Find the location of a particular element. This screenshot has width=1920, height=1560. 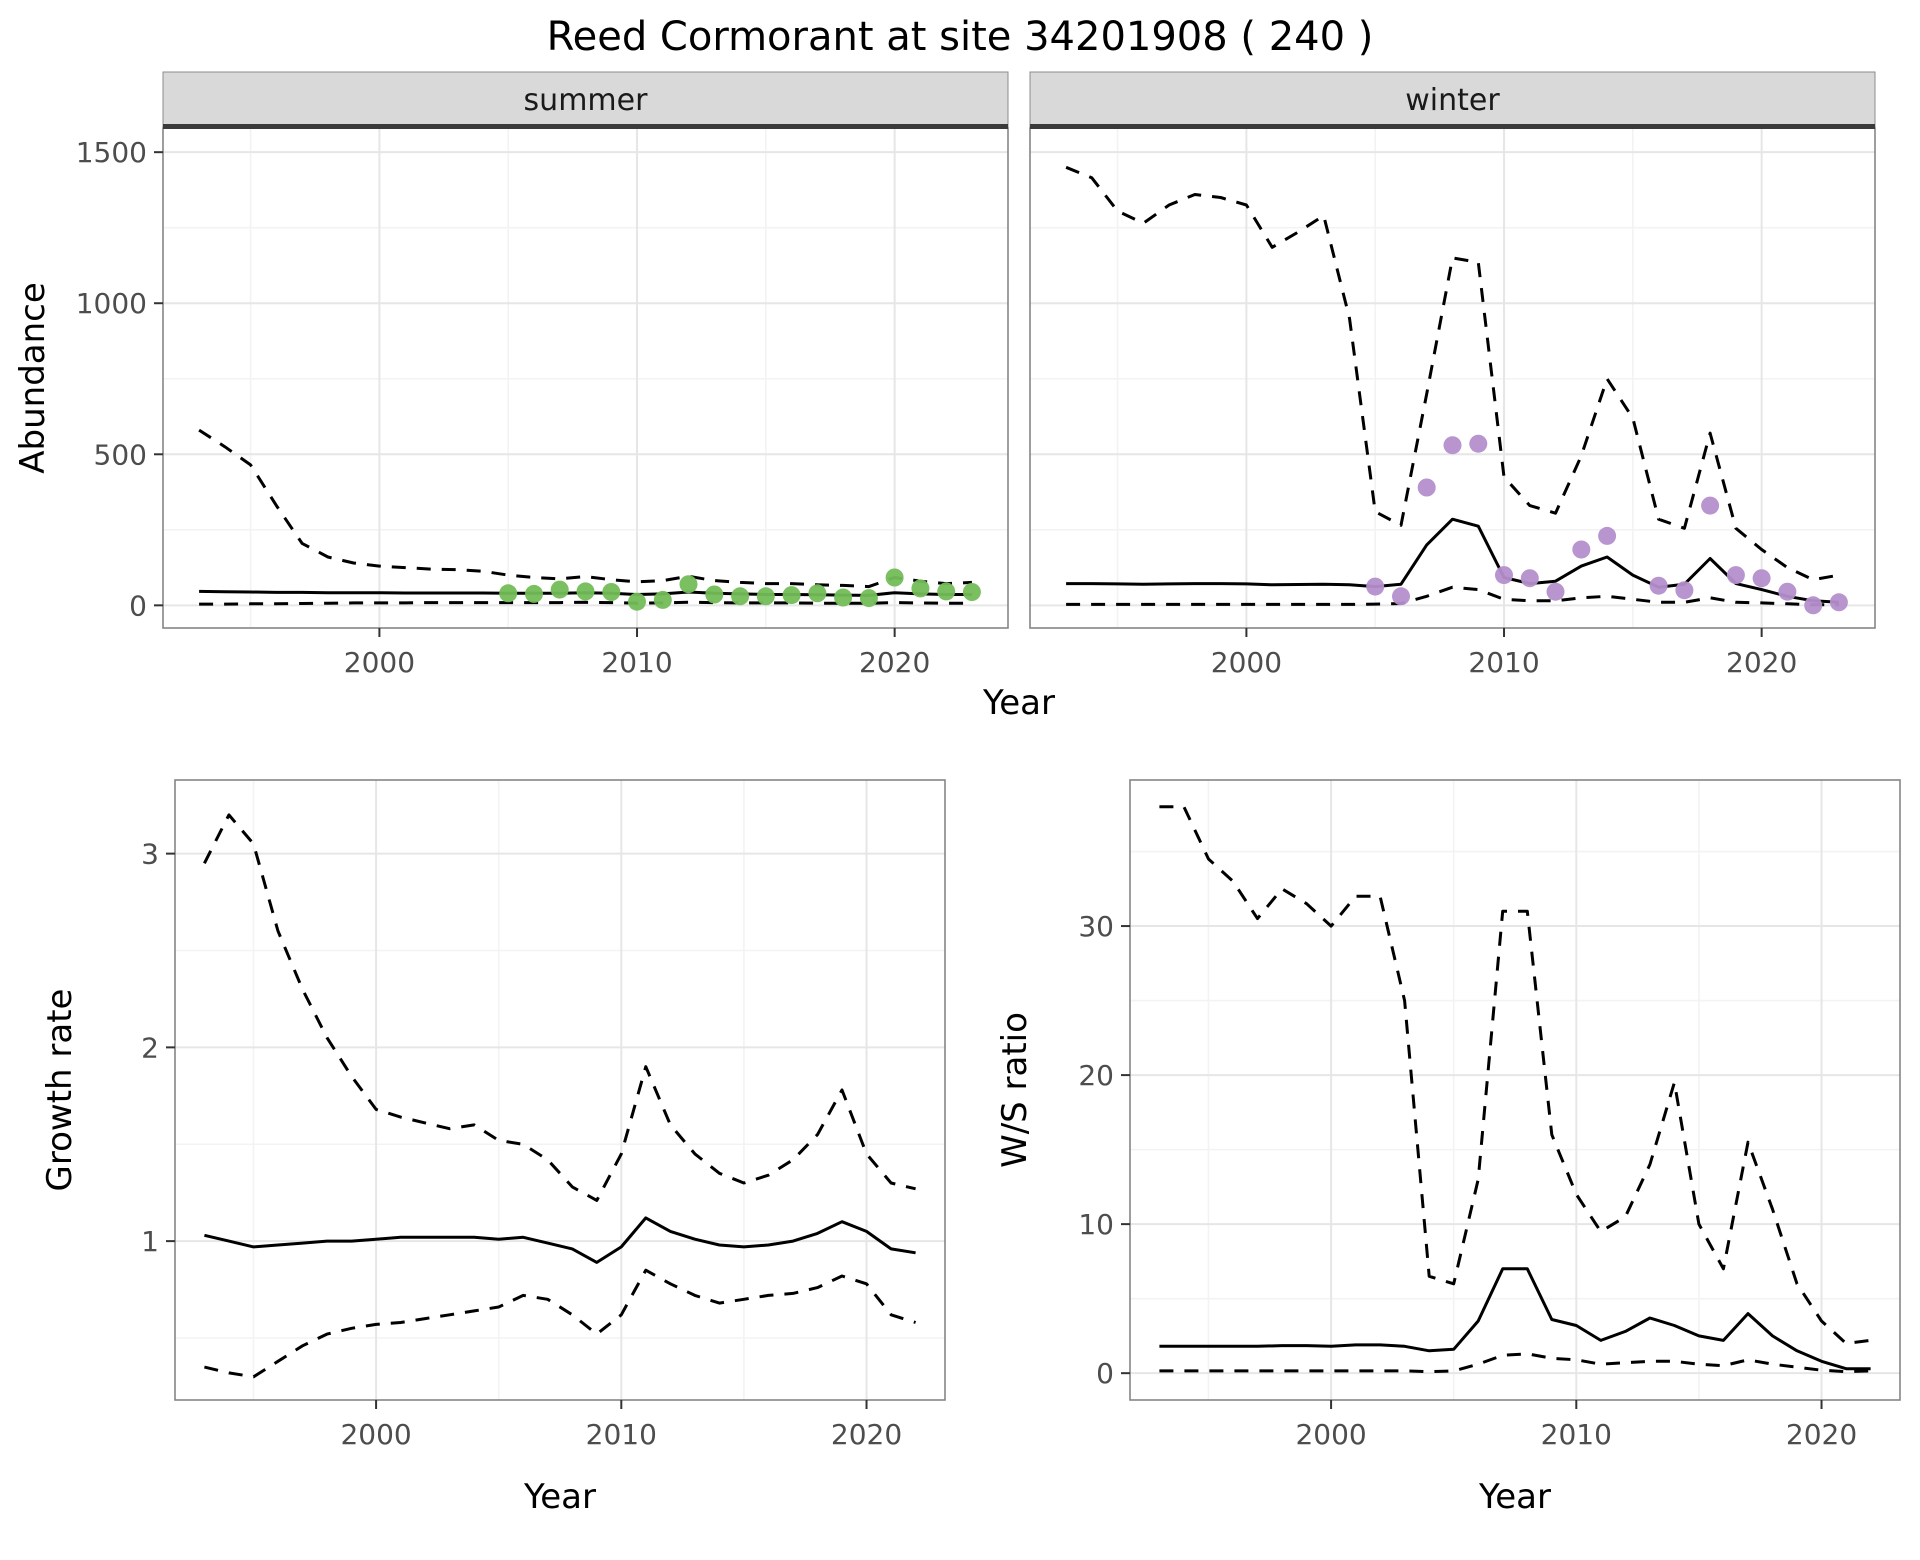

y-axis-title: Abundance is located at coordinates (33, 378).